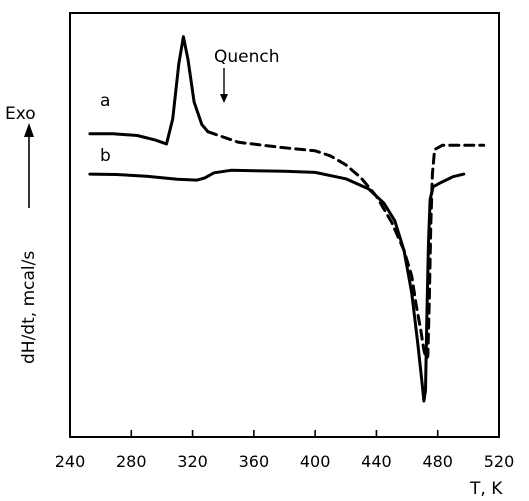  Describe the element at coordinates (315, 461) in the screenshot. I see `x-tick-label: 400` at that location.